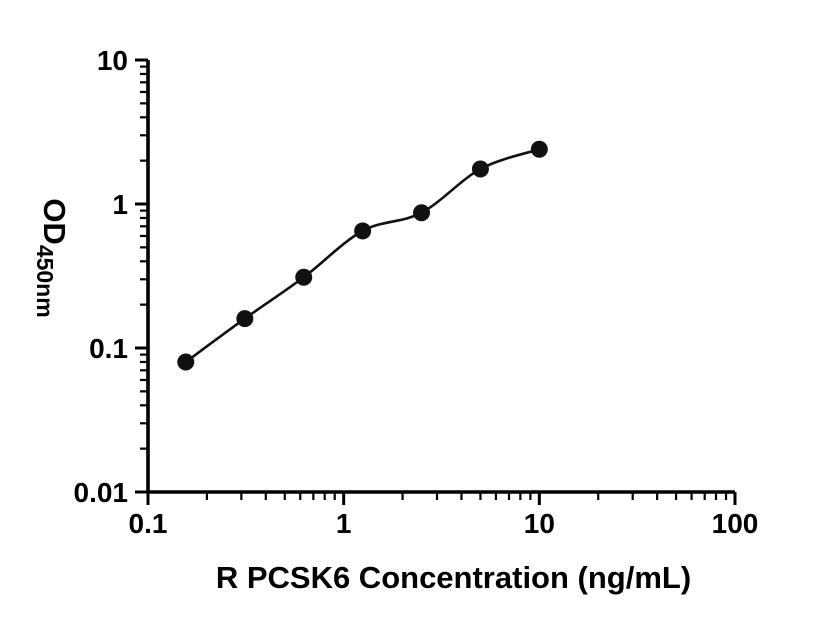  Describe the element at coordinates (45, 281) in the screenshot. I see `y-axis-title-sub: 450nm` at that location.